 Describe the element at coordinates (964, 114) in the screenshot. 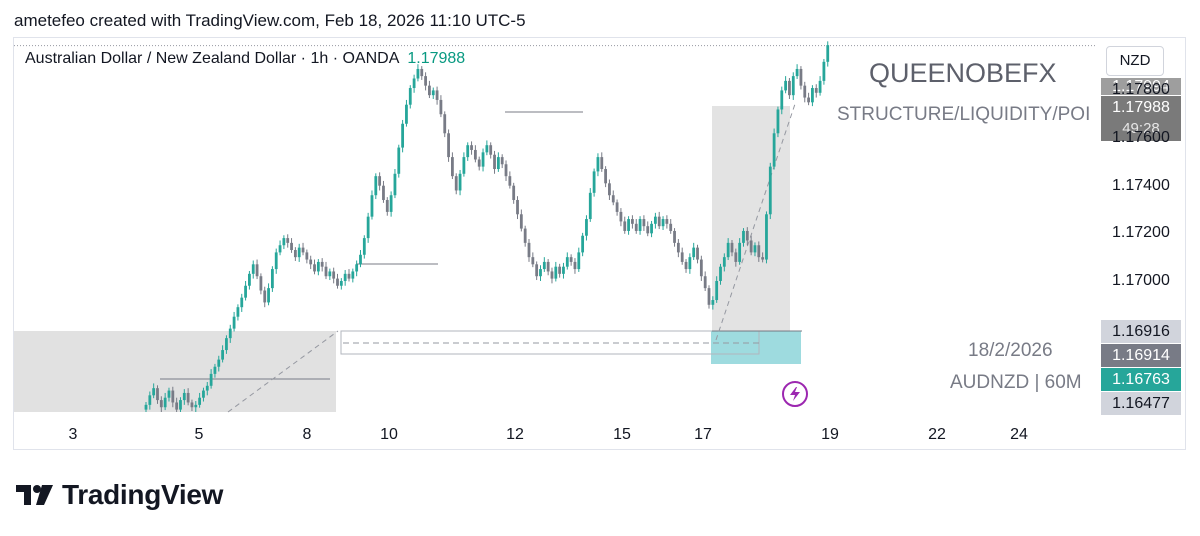

I see `analysis-subtitle: STRUCTURE/LIQUIDITY/POI` at that location.